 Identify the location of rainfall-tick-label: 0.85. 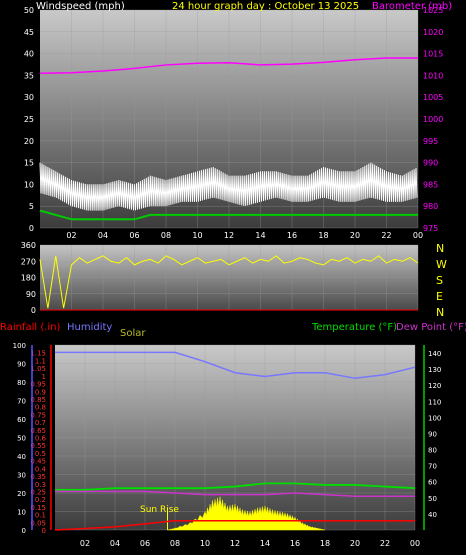
(38, 400).